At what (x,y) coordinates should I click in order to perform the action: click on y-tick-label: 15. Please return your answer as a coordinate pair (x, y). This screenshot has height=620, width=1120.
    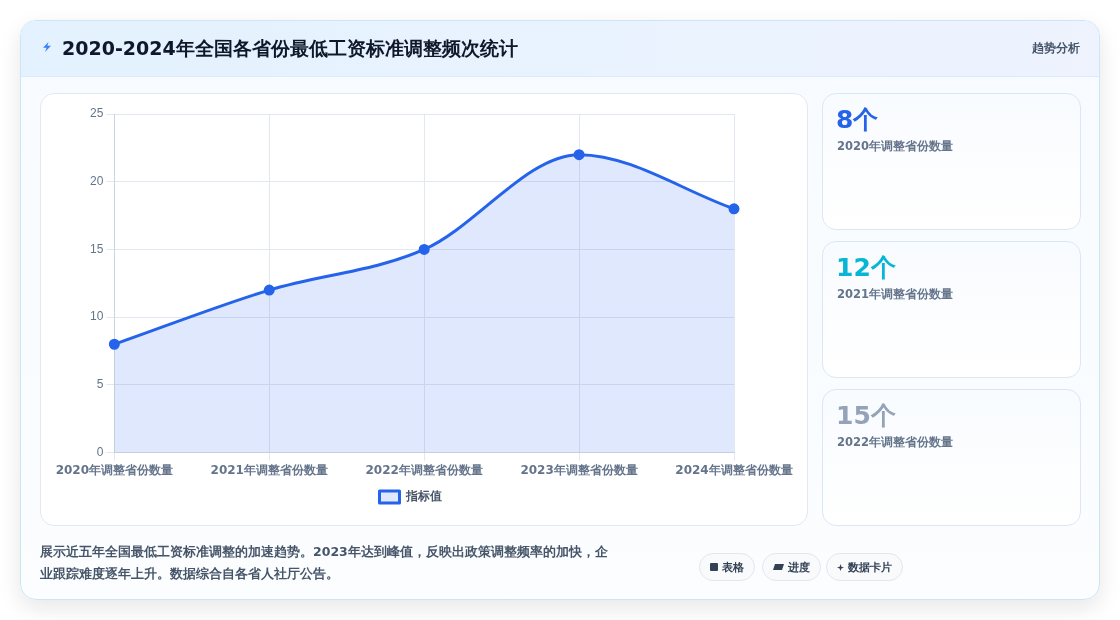
    Looking at the image, I should click on (96, 248).